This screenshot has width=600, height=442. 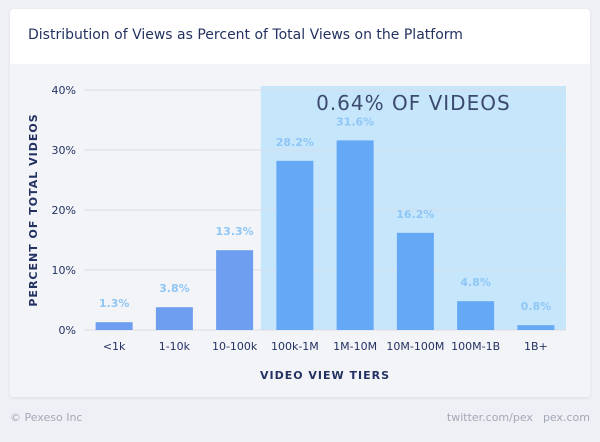 What do you see at coordinates (64, 270) in the screenshot?
I see `y-tick-label: 10%` at bounding box center [64, 270].